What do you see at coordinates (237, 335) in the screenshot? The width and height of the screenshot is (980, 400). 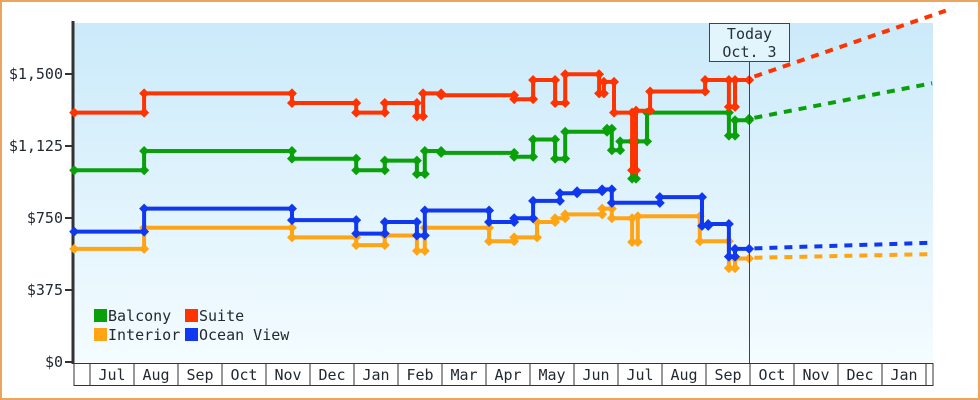 I see `legend-item-ocean-view: Ocean View` at bounding box center [237, 335].